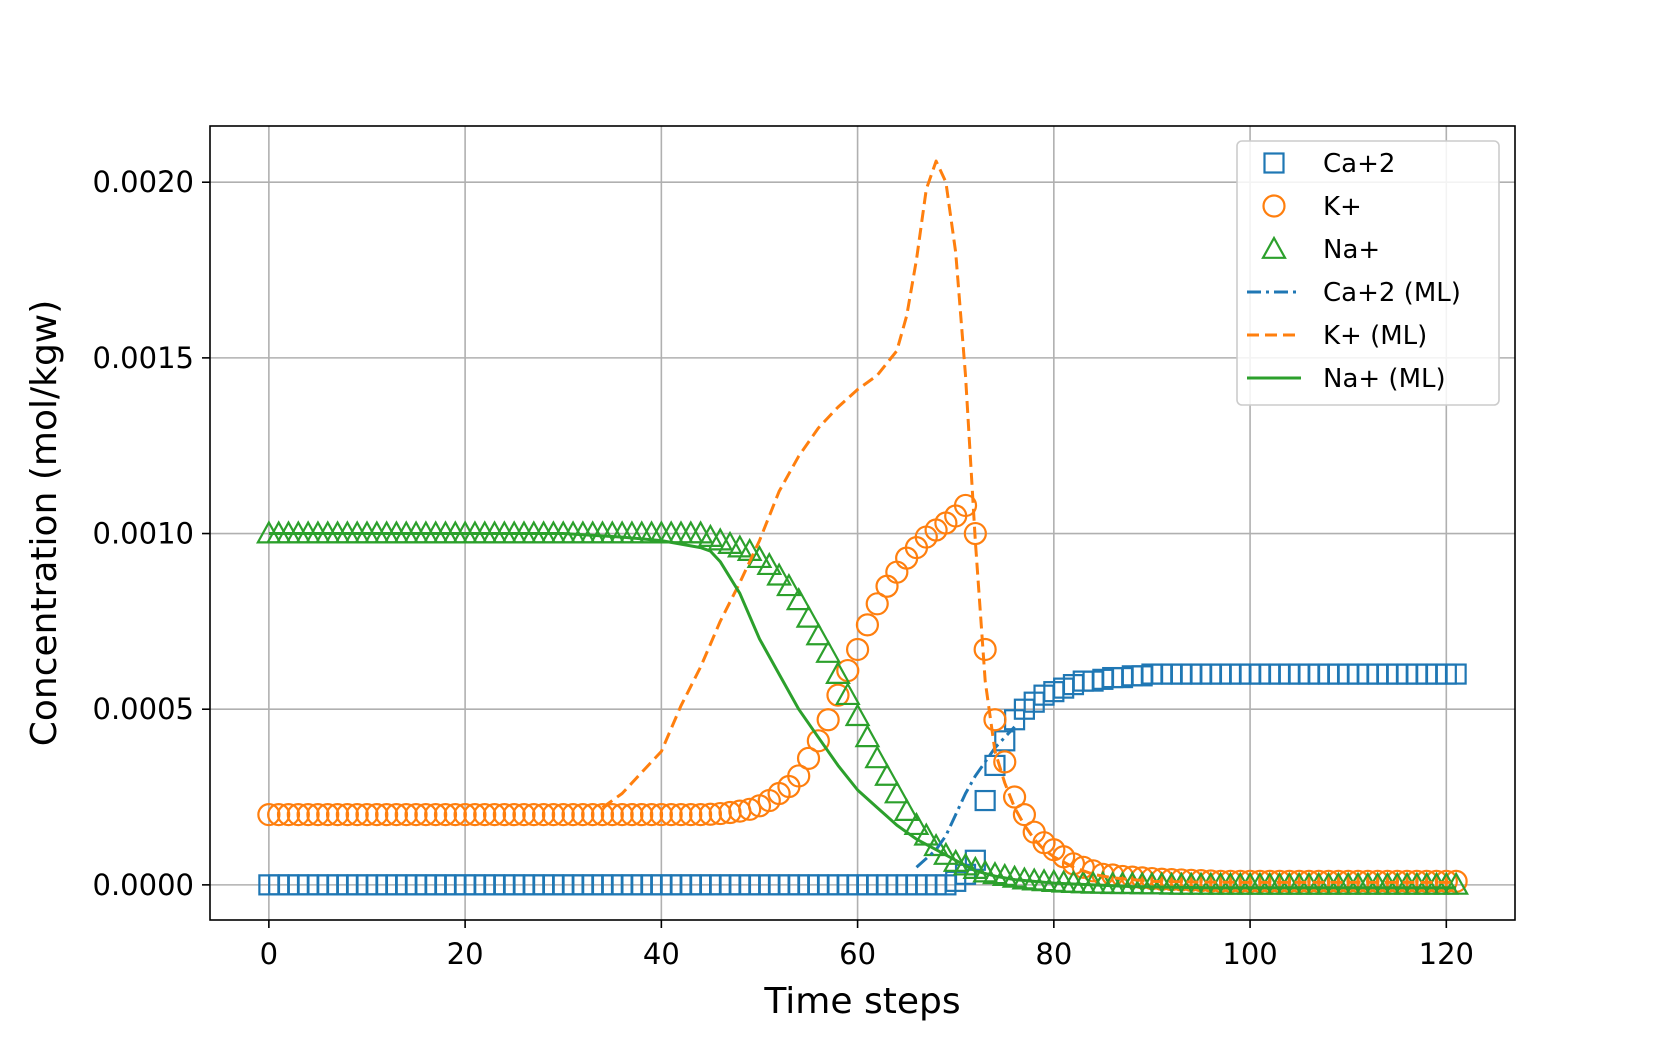  Describe the element at coordinates (1392, 293) in the screenshot. I see `legend-label: Ca+2 (ML)` at that location.